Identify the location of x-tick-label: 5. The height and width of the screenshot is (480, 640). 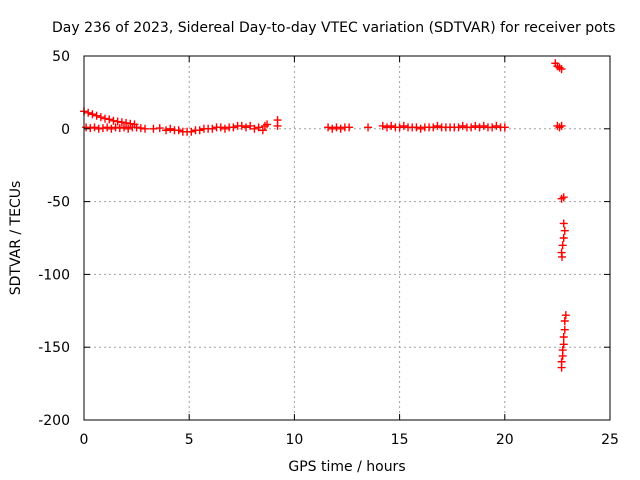
(189, 440).